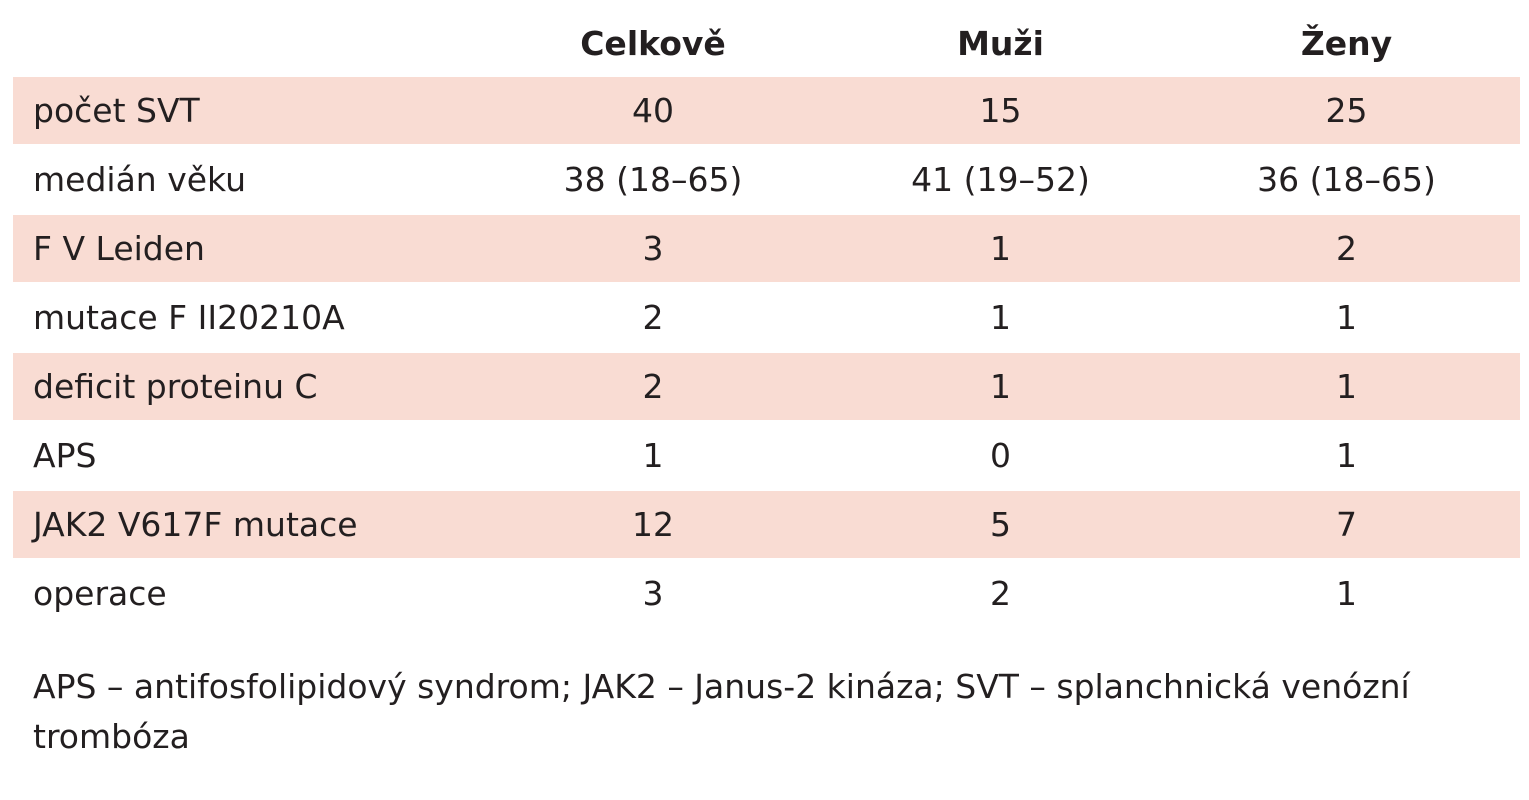 The height and width of the screenshot is (800, 1529). What do you see at coordinates (1346, 43) in the screenshot?
I see `header-zeny: Ženy` at bounding box center [1346, 43].